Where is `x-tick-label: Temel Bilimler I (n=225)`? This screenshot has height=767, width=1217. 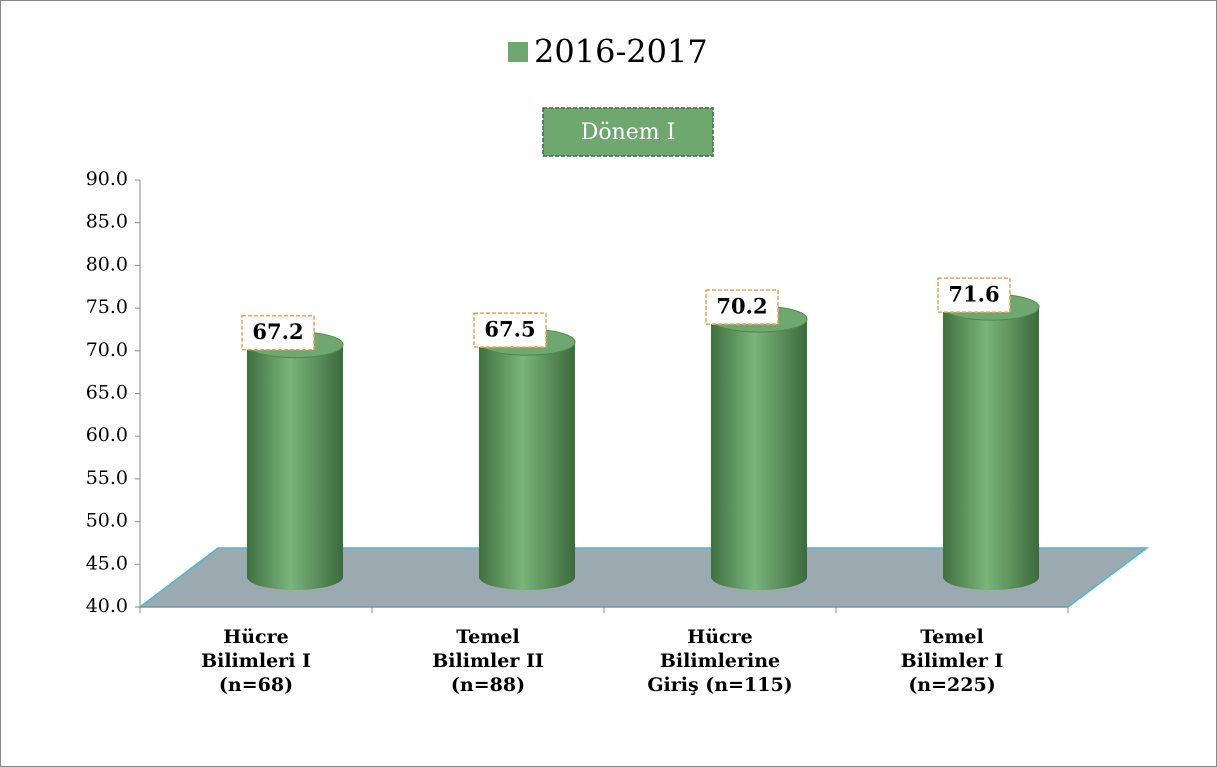 x-tick-label: Temel Bilimler I (n=225) is located at coordinates (952, 661).